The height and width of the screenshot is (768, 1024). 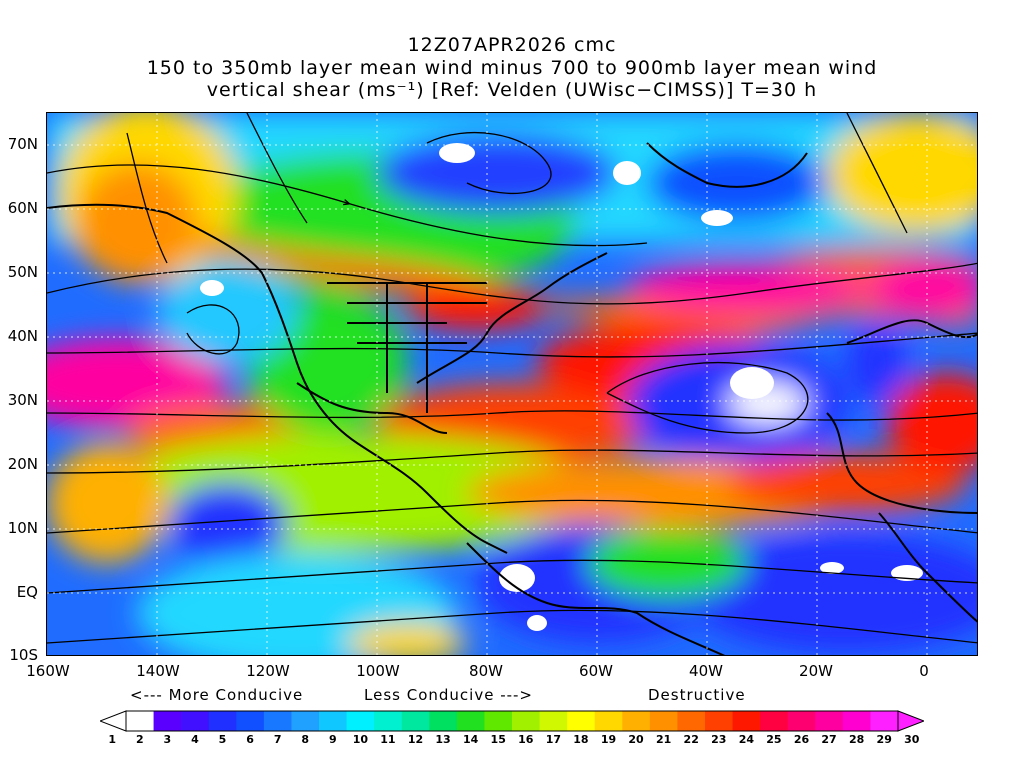 I want to click on colorbar-tick-label: 12, so click(x=415, y=739).